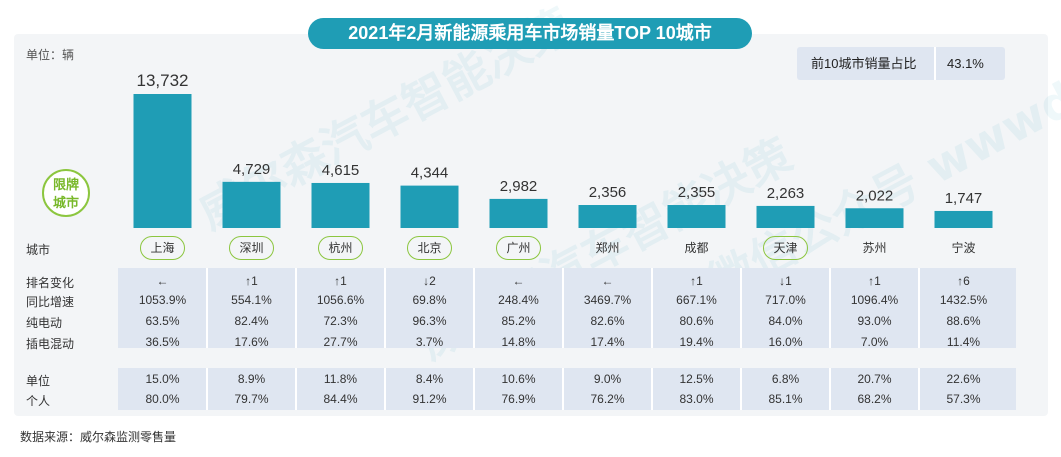  What do you see at coordinates (251, 399) in the screenshot?
I see `table-cell-personal: 79.7%` at bounding box center [251, 399].